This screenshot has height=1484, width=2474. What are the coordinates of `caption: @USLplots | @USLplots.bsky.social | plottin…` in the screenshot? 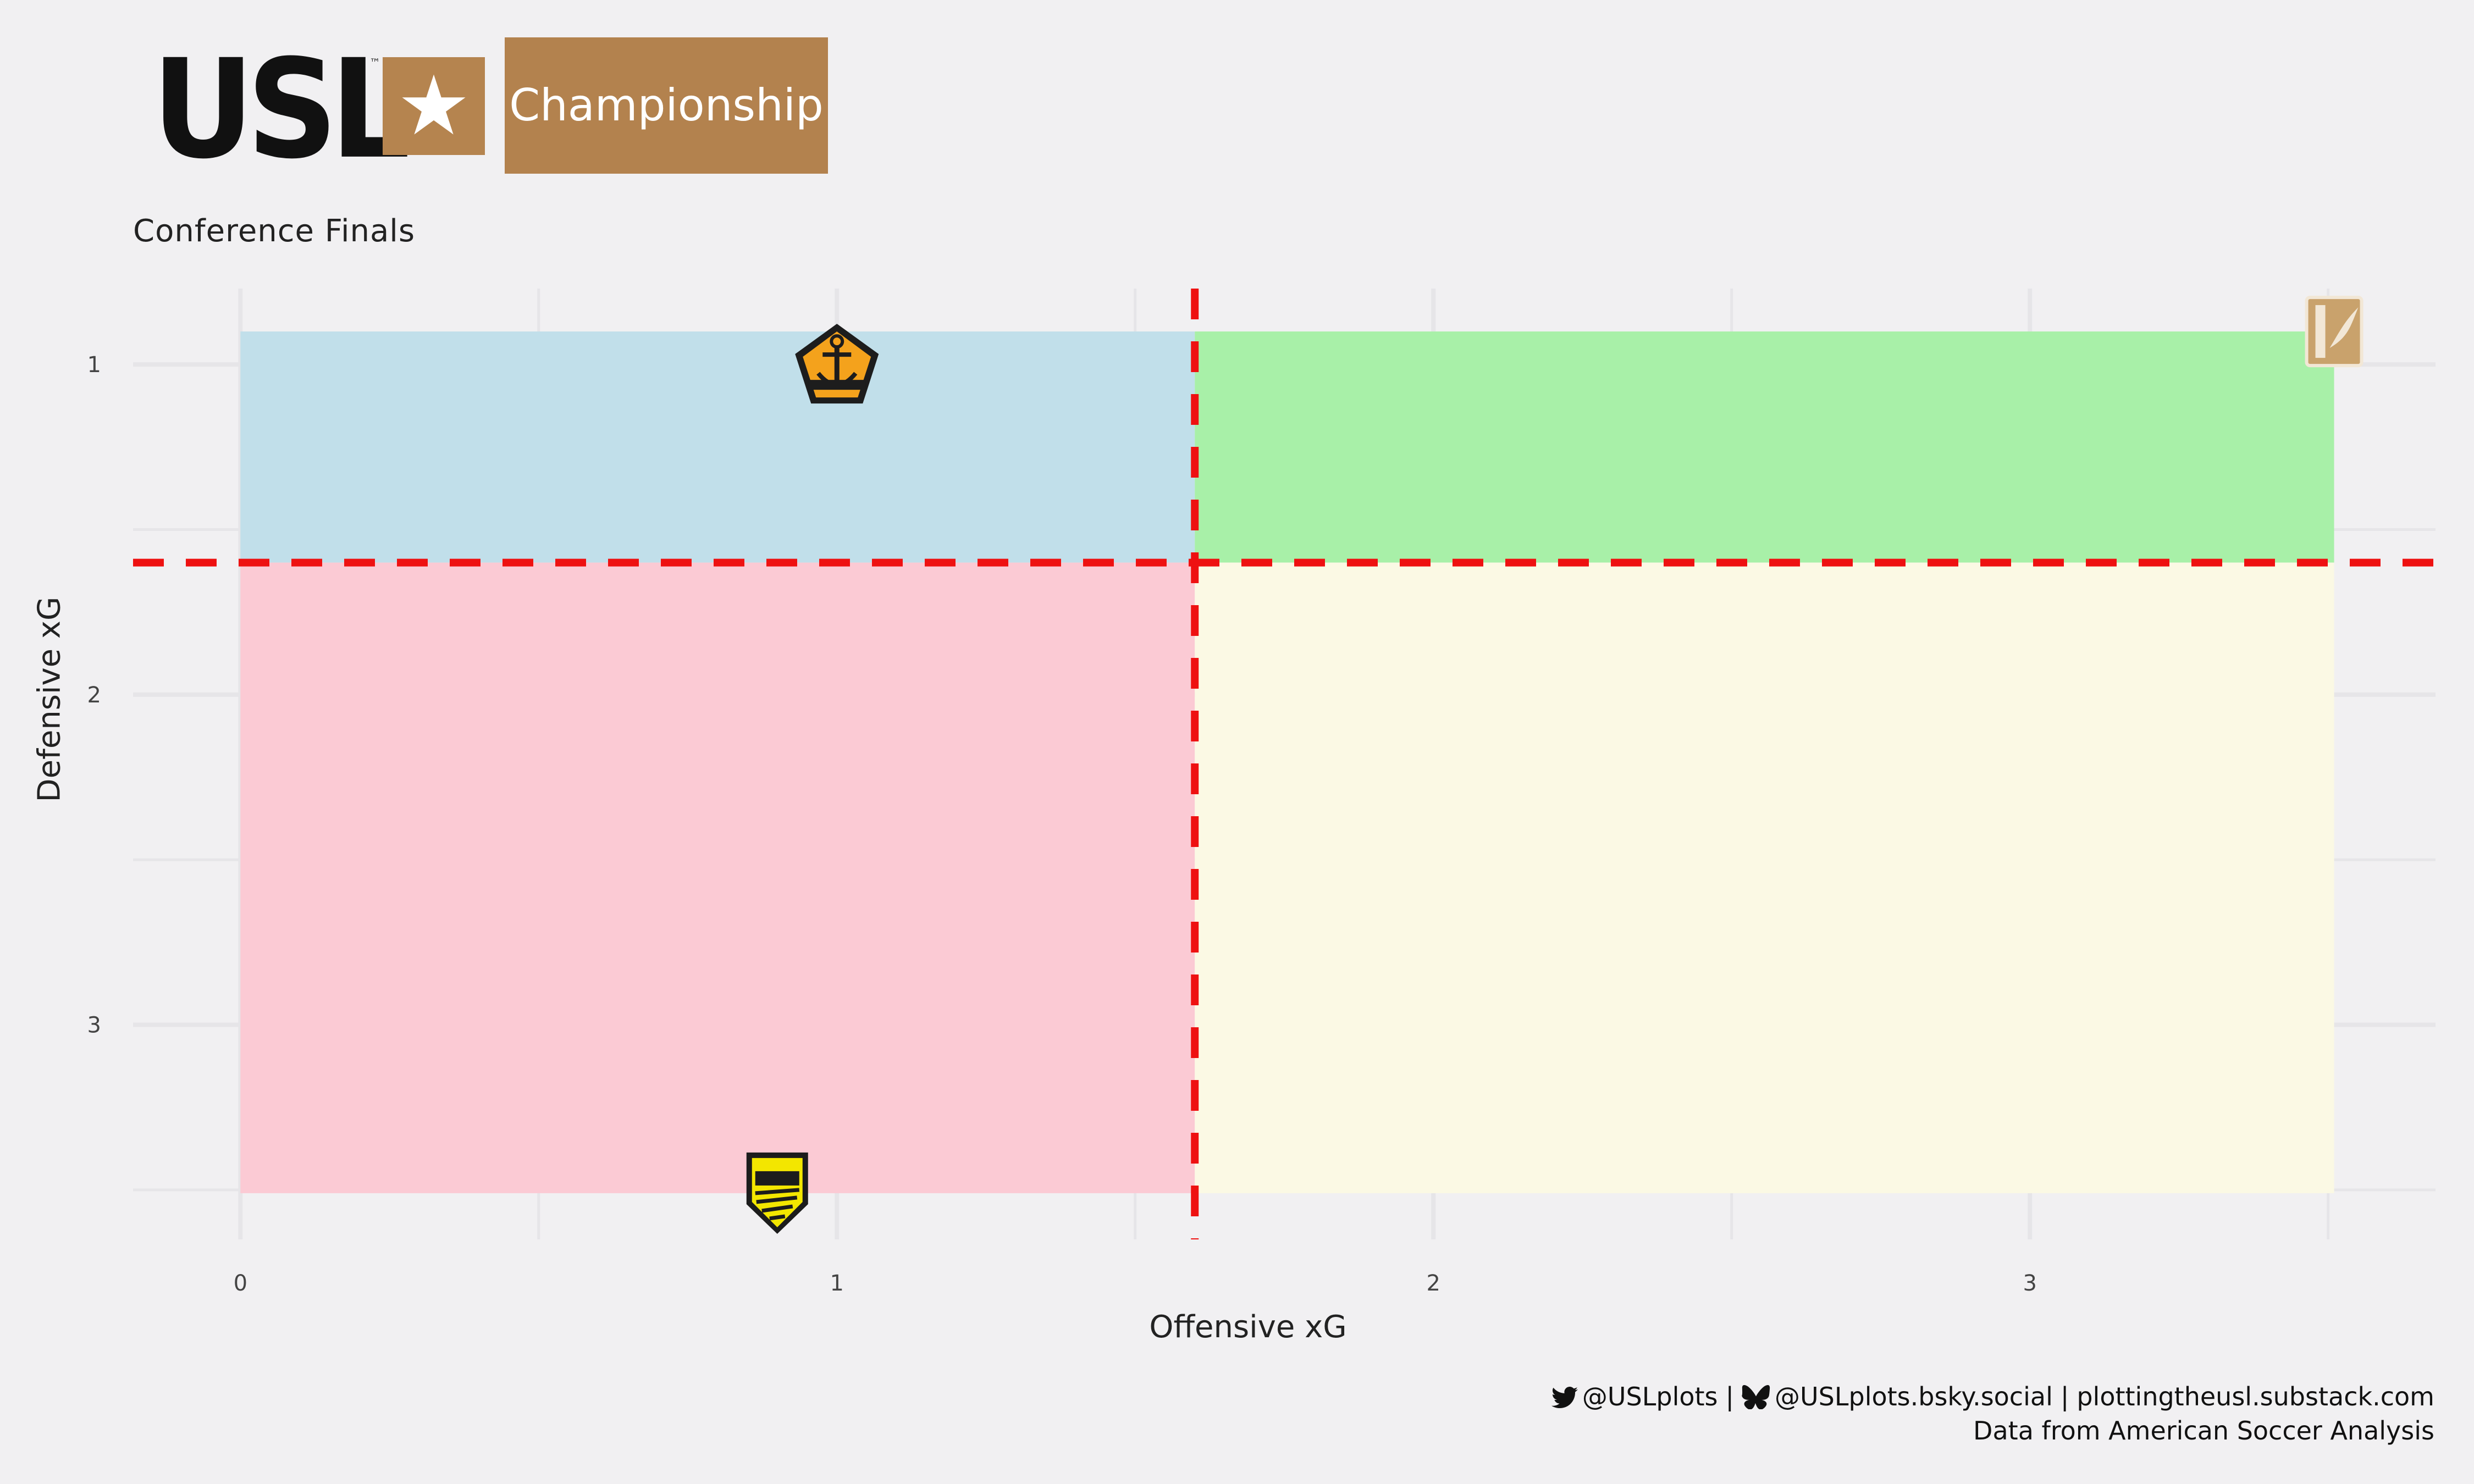 It's located at (1993, 1414).